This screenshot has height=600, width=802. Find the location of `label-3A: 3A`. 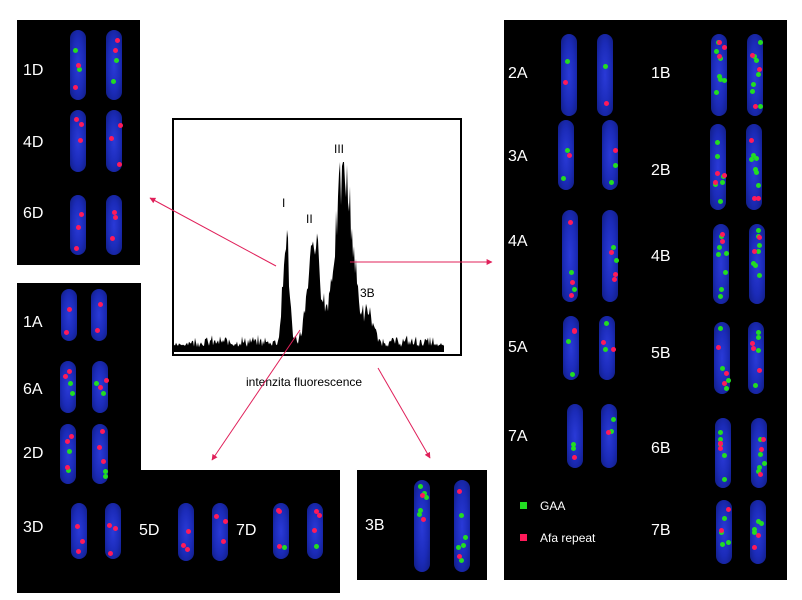

label-3A: 3A is located at coordinates (518, 156).